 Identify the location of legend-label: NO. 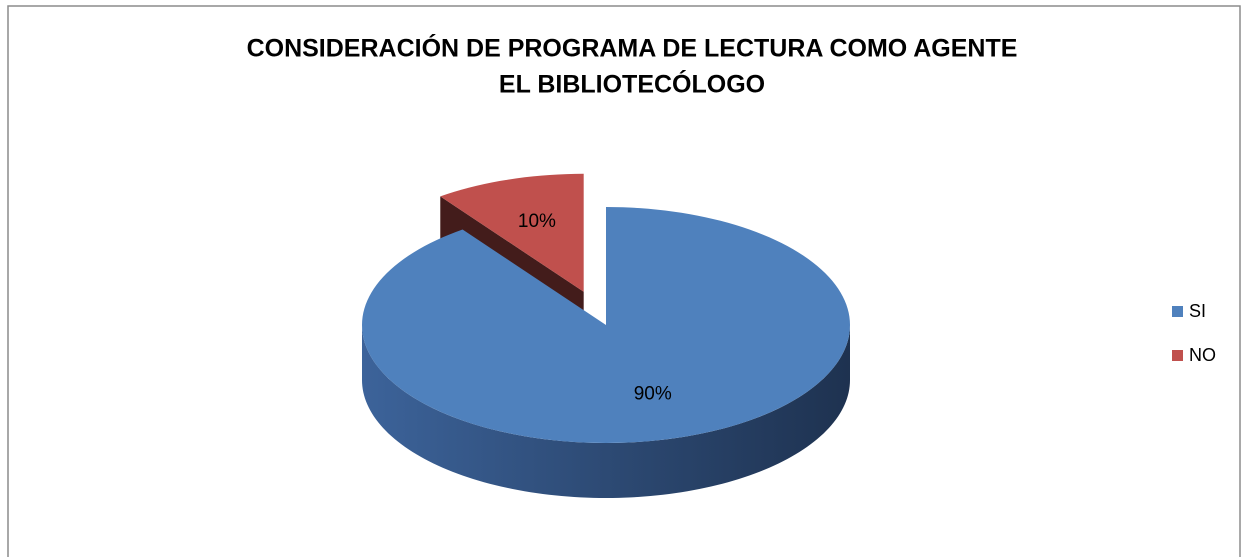
(1202, 355).